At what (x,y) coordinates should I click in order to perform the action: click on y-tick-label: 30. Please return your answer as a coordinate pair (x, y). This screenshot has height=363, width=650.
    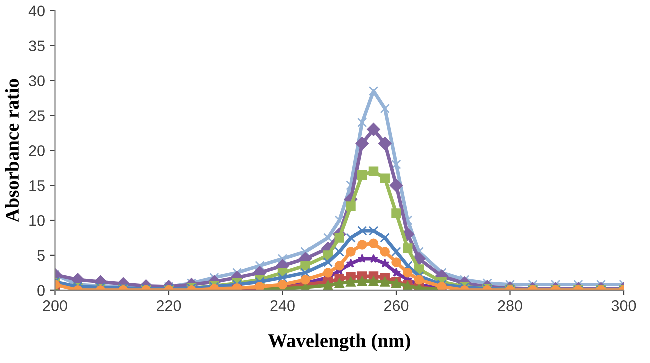
    Looking at the image, I should click on (37, 81).